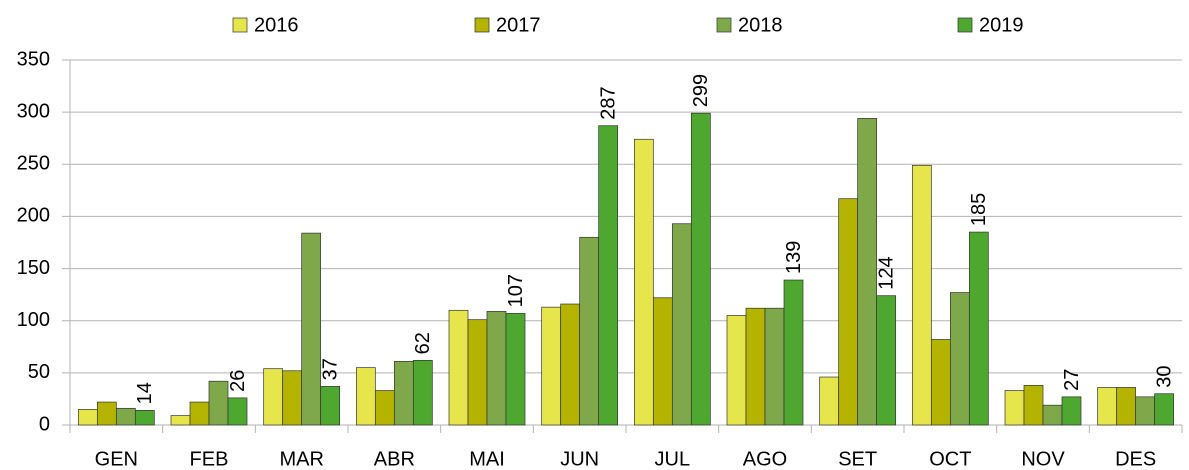 This screenshot has width=1189, height=470. What do you see at coordinates (516, 290) in the screenshot?
I see `data-label: 107` at bounding box center [516, 290].